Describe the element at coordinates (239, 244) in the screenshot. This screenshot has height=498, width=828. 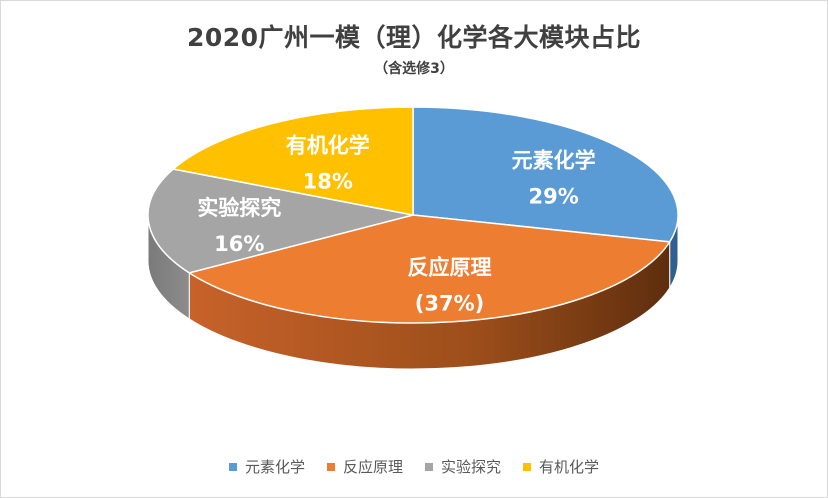
I see `slice-value-label: 16%` at that location.